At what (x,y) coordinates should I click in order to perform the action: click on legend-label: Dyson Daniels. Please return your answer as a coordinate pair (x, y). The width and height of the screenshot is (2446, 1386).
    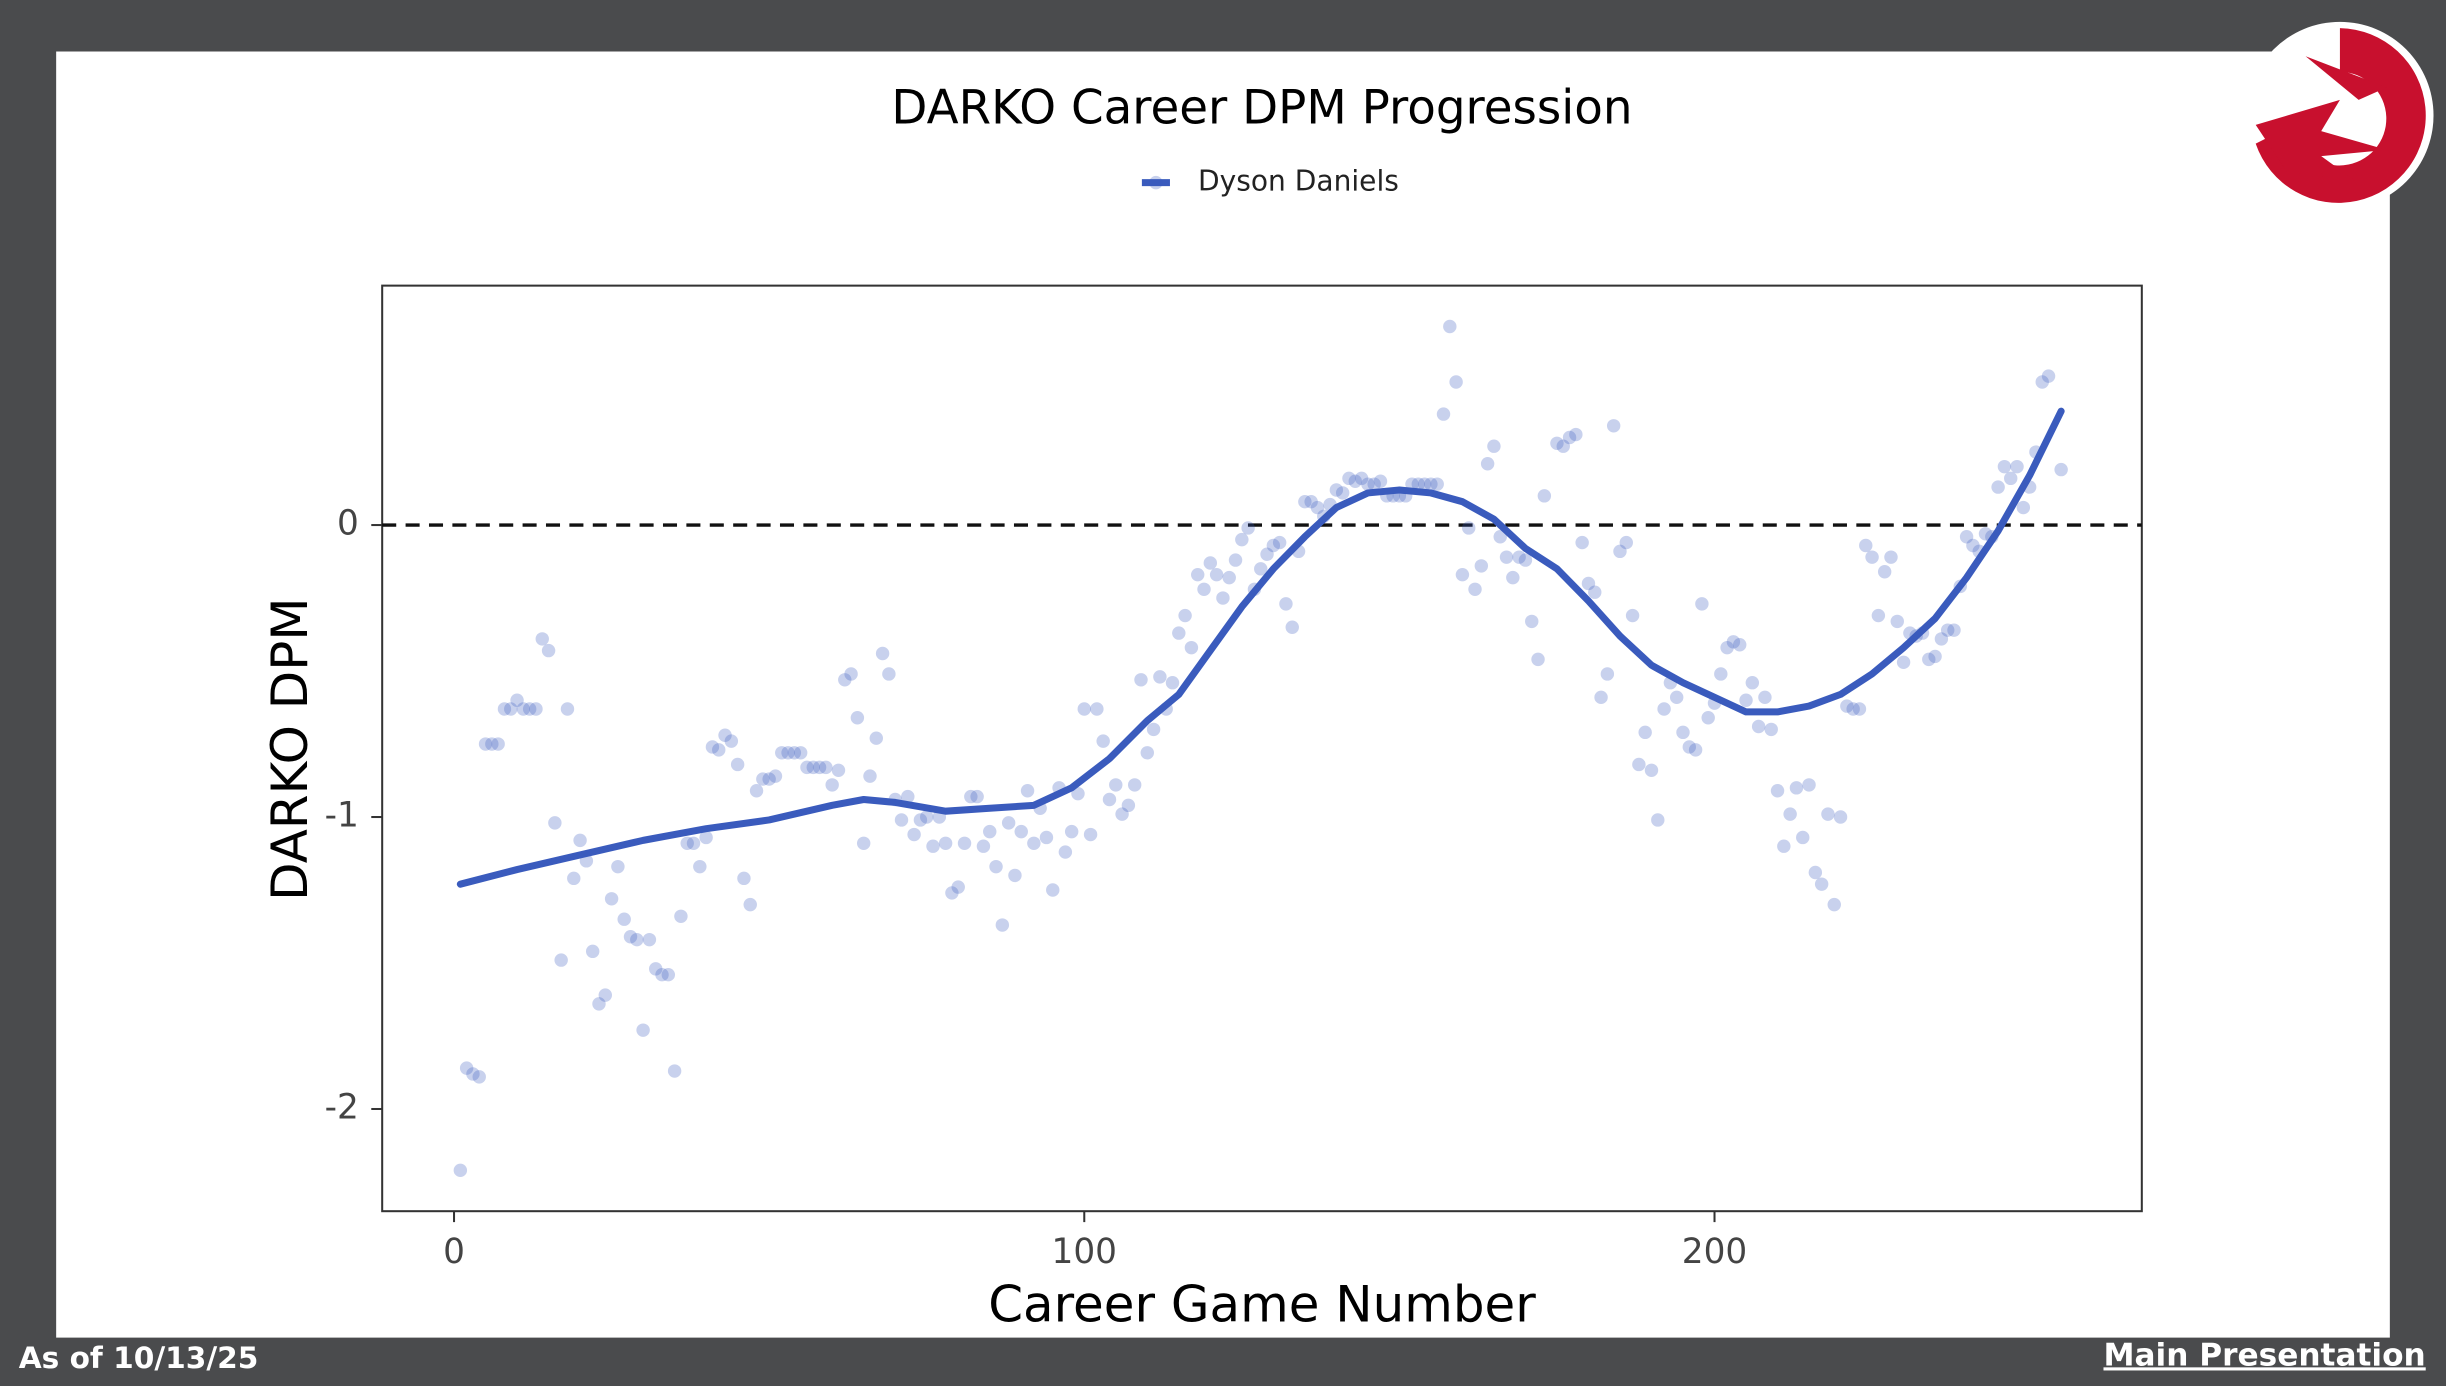
    Looking at the image, I should click on (1298, 181).